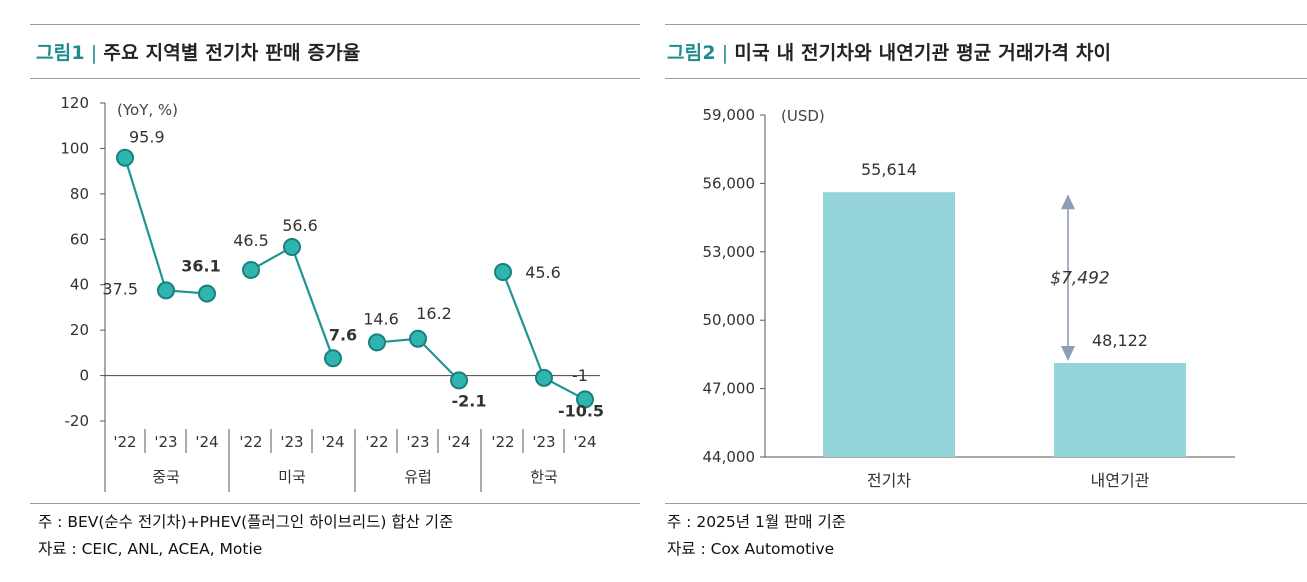  I want to click on x-group-label: 한국, so click(544, 477).